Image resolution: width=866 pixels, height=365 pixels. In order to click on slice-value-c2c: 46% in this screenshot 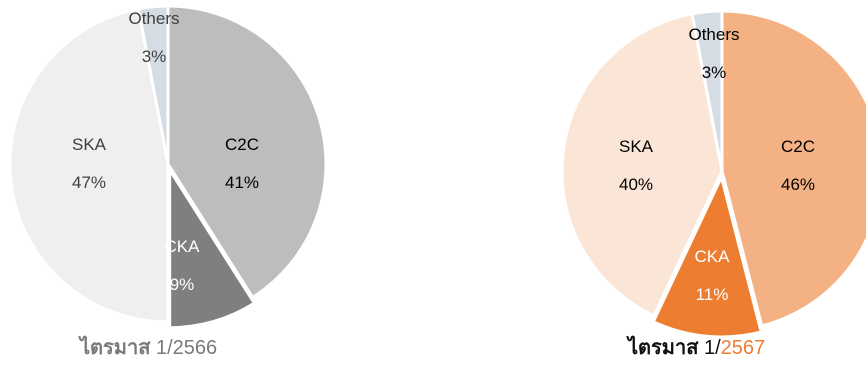, I will do `click(798, 184)`.